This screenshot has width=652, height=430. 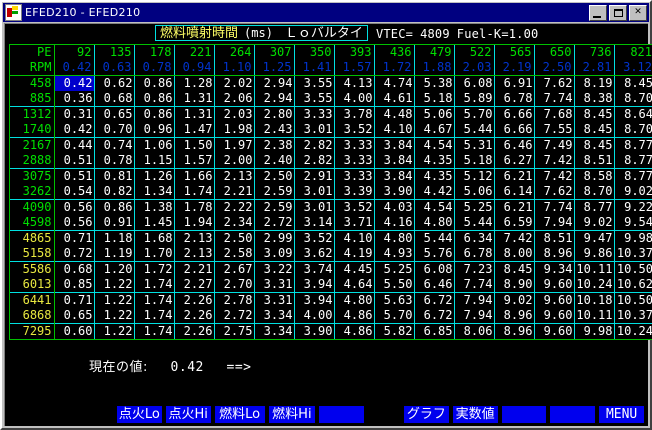 What do you see at coordinates (74, 285) in the screenshot?
I see `map-cell-13-0: 0.85` at bounding box center [74, 285].